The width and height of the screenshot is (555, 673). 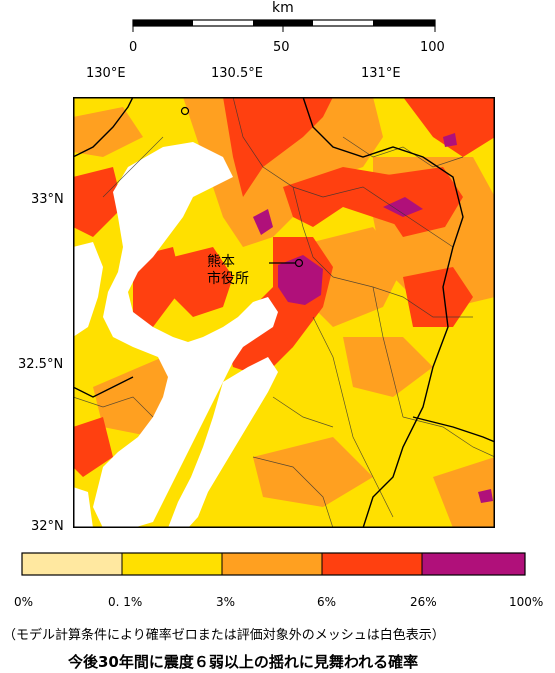 What do you see at coordinates (47, 199) in the screenshot?
I see `latitude-label-33: 33°N` at bounding box center [47, 199].